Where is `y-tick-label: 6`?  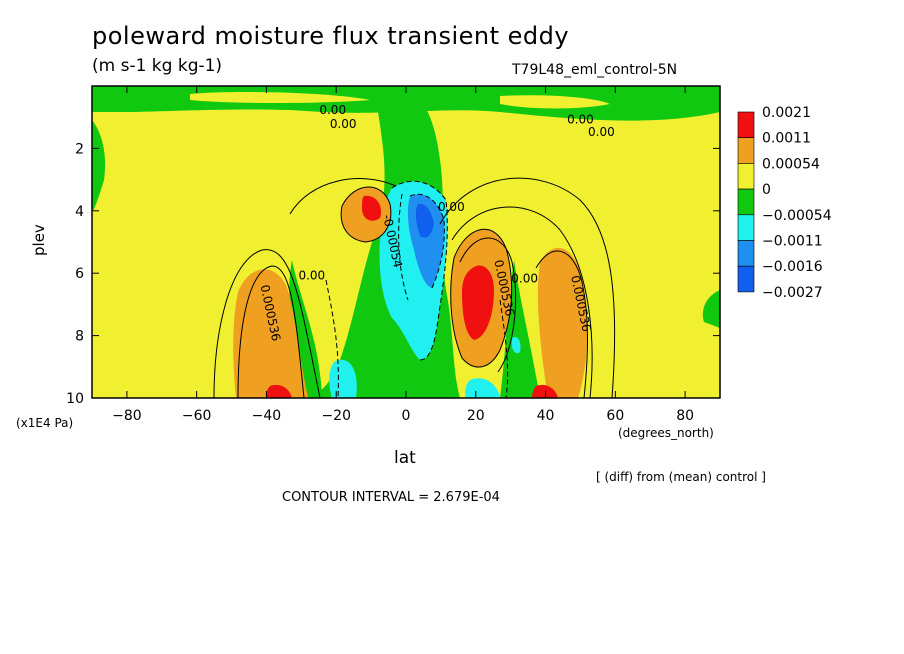
y-tick-label: 6 is located at coordinates (79, 274).